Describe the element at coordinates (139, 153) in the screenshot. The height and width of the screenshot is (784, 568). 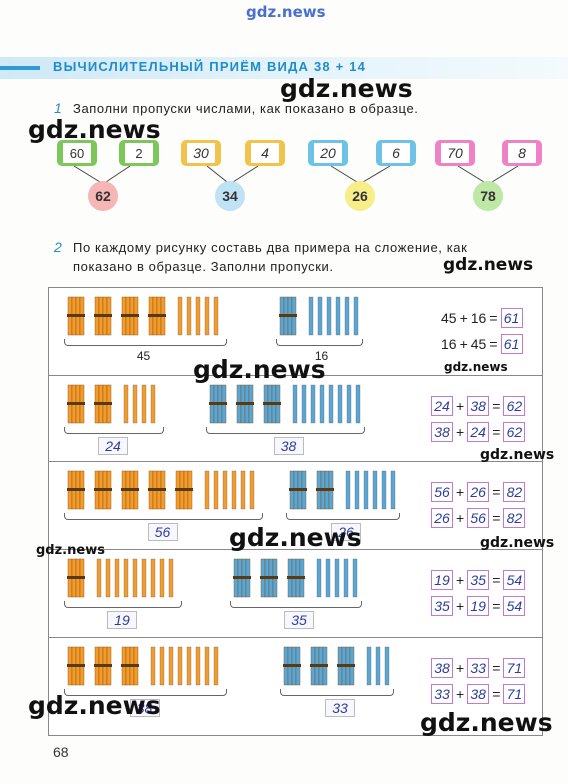
I see `task-1-addend-right: 2` at that location.